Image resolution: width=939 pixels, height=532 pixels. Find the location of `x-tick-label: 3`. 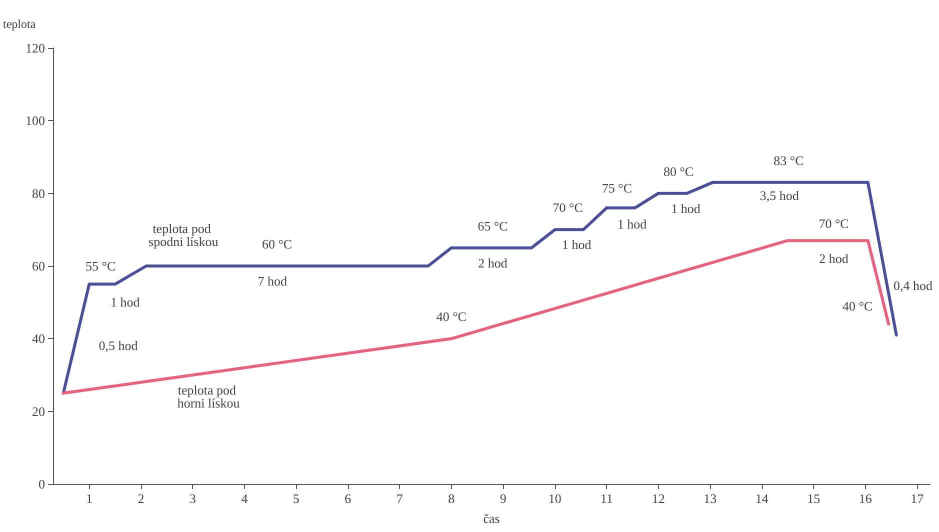

x-tick-label: 3 is located at coordinates (192, 498).